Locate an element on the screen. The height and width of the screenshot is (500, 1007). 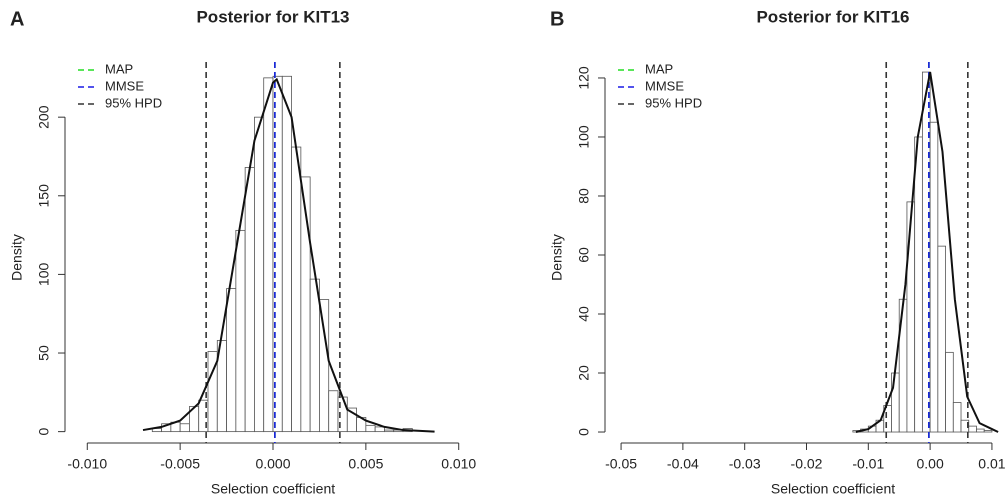
chart-title: Posterior for KIT16 is located at coordinates (832, 16).